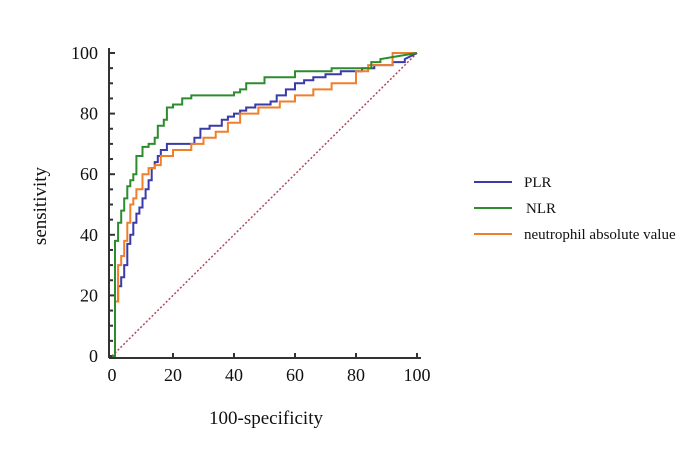 The width and height of the screenshot is (700, 466). Describe the element at coordinates (417, 375) in the screenshot. I see `x-tick-label: 100` at that location.